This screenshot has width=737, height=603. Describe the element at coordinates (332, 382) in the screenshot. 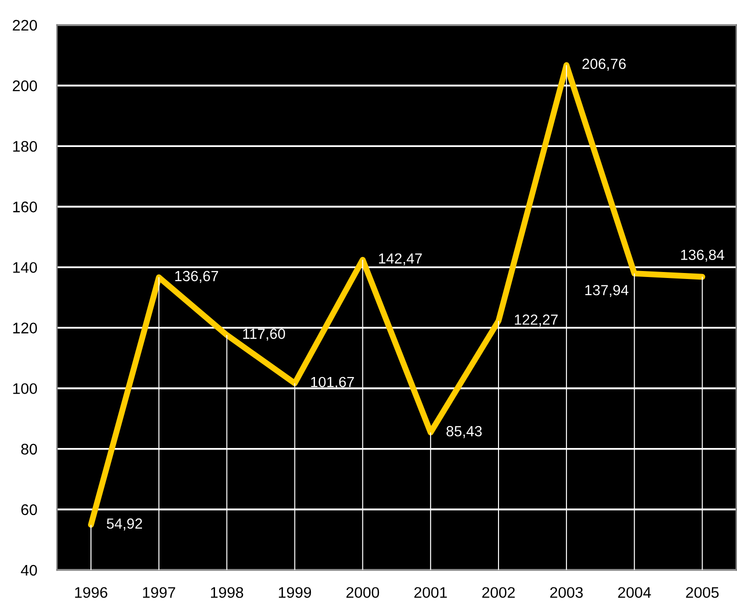

I see `data-label: 101,67` at that location.